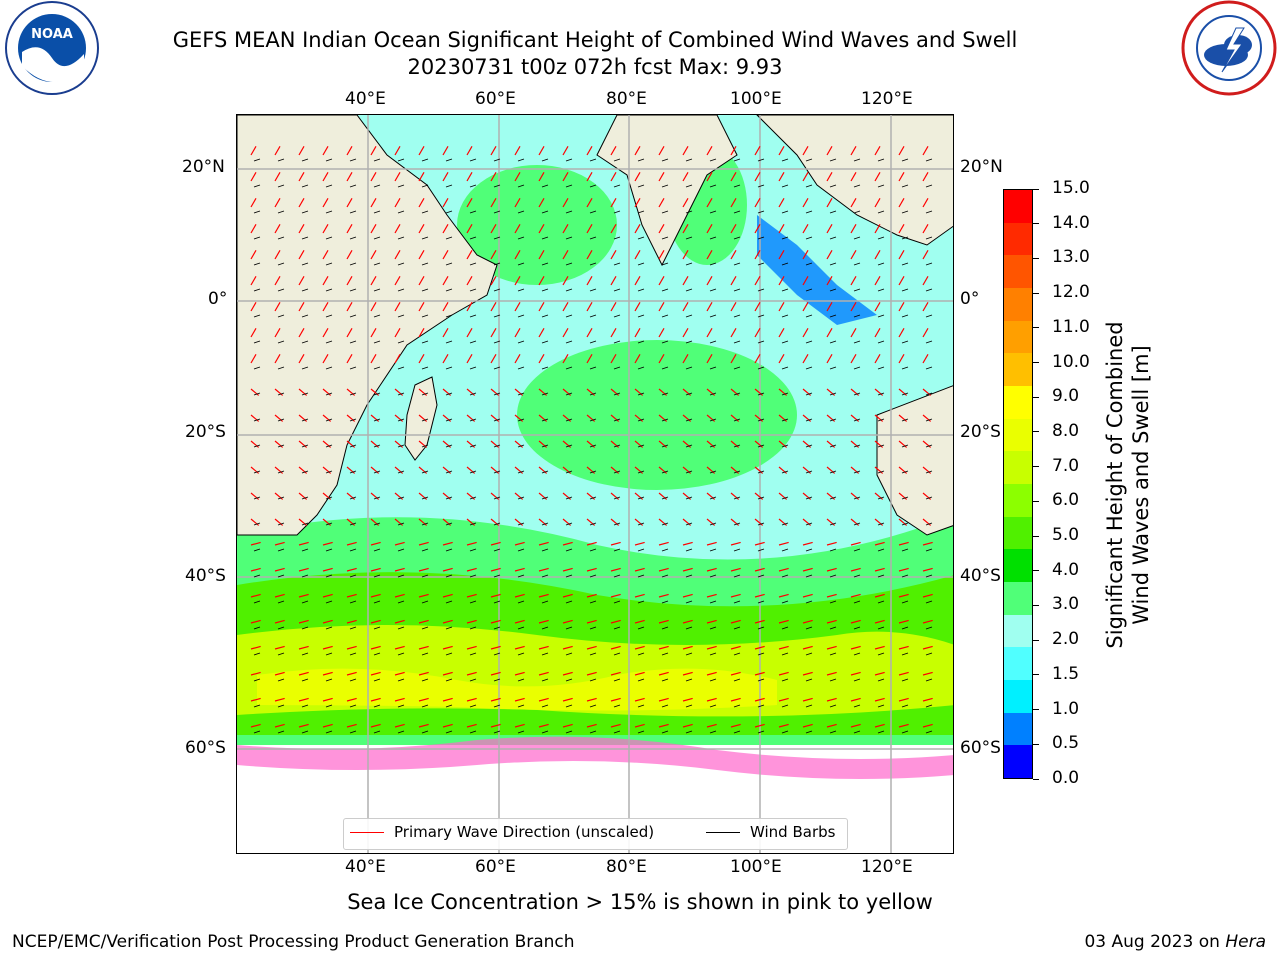  Describe the element at coordinates (517, 689) in the screenshot. I see `wave-zone-peak` at that location.